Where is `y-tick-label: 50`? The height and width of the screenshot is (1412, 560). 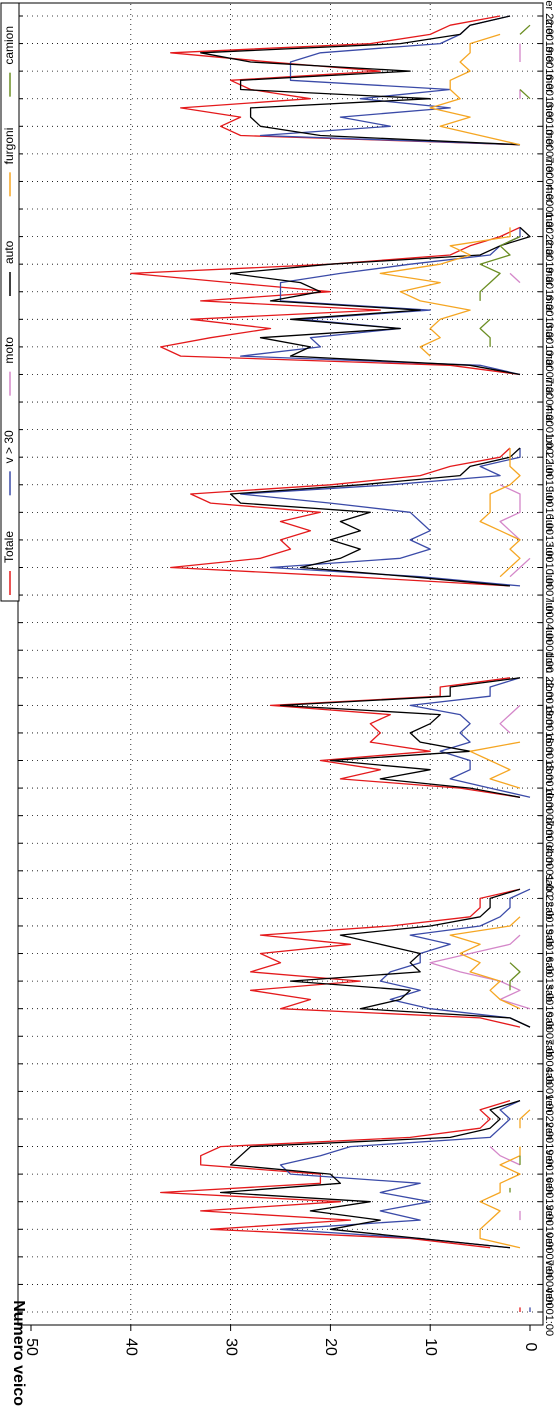
y-tick-label: 50 is located at coordinates (31, 1347).